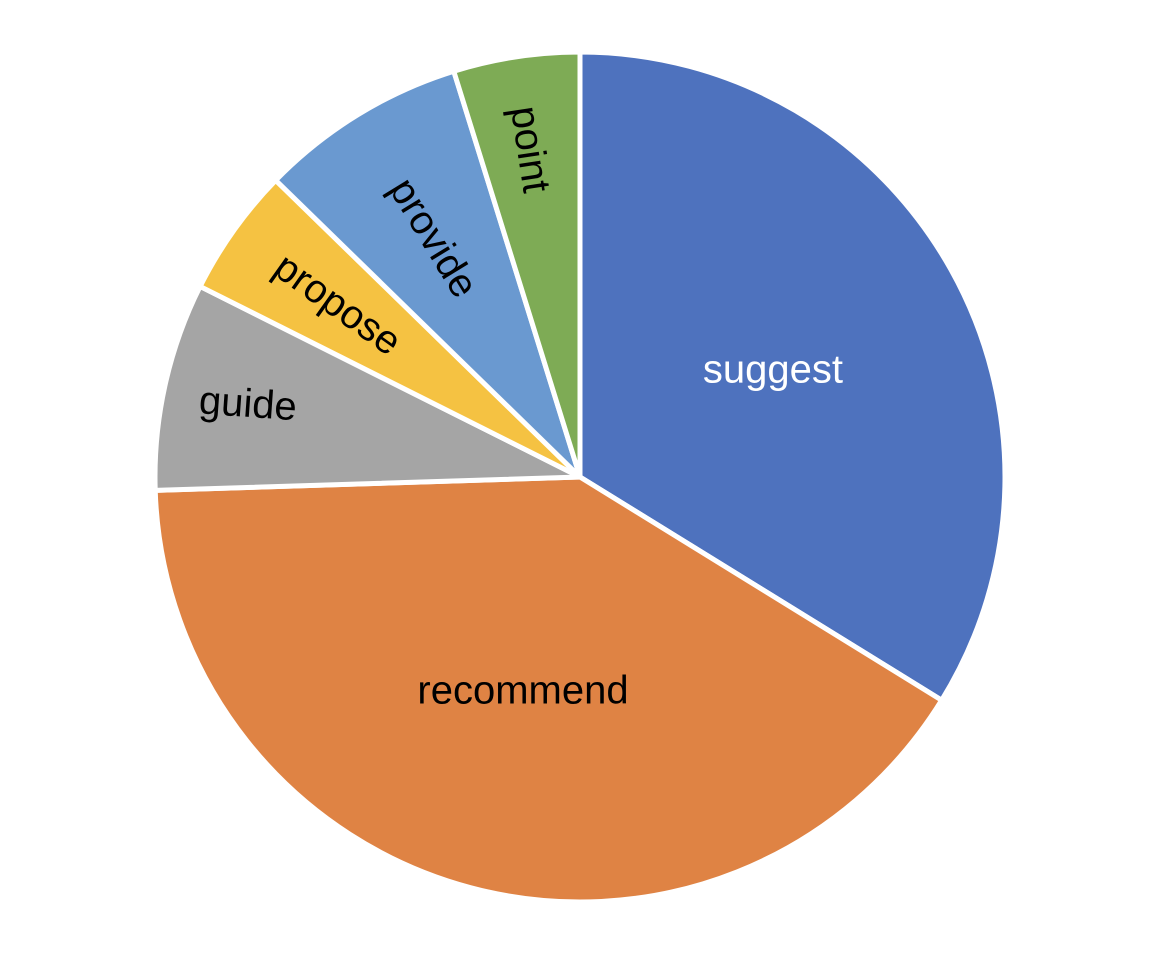 Image resolution: width=1158 pixels, height=955 pixels. What do you see at coordinates (517, 264) in the screenshot?
I see `pie-slice-point` at bounding box center [517, 264].